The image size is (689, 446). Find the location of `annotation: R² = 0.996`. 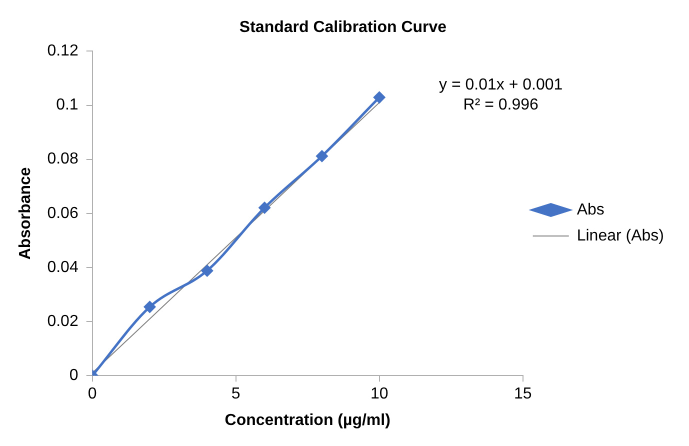

annotation: R² = 0.996 is located at coordinates (501, 105).